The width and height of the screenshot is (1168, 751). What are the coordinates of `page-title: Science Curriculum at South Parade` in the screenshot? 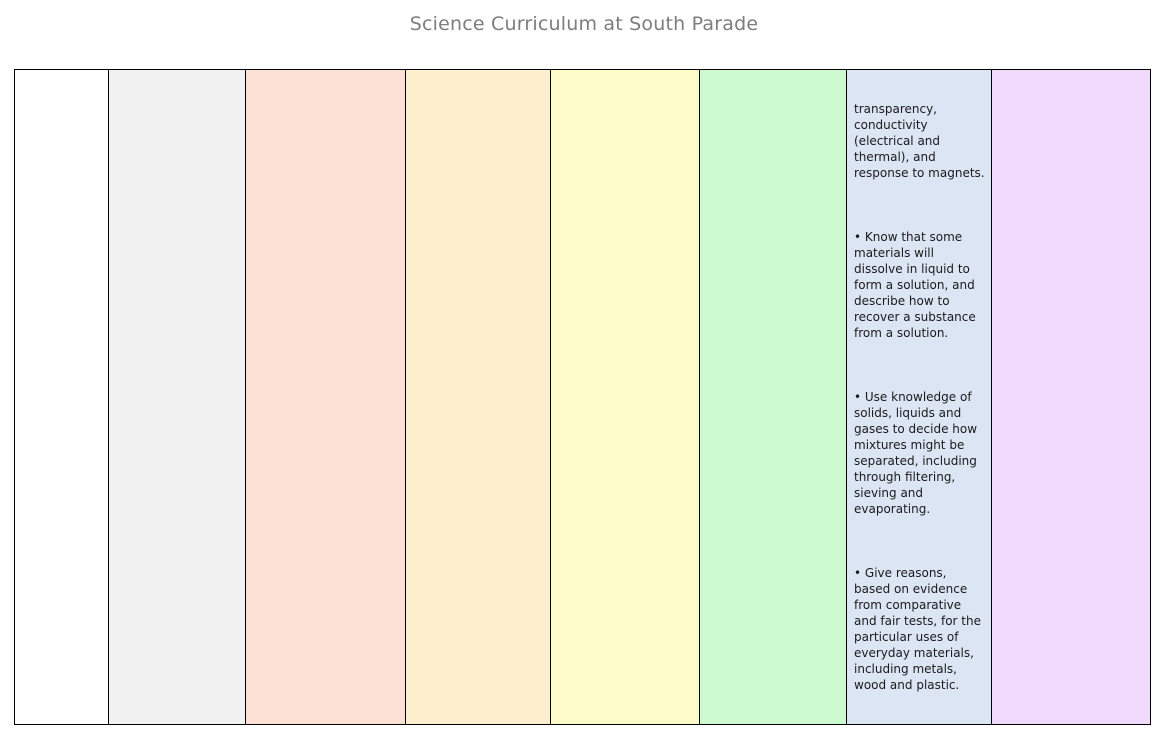 It's located at (584, 24).